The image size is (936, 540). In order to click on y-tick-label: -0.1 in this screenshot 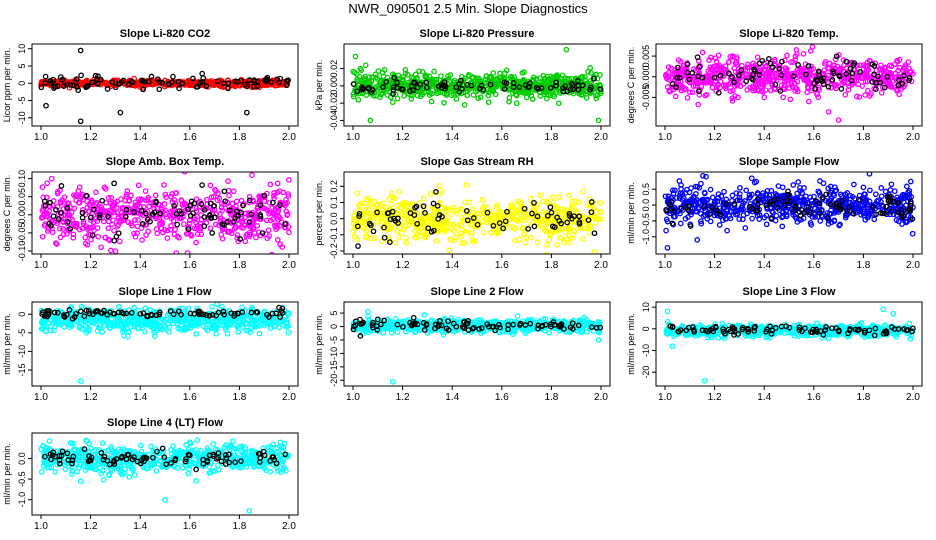, I will do `click(334, 235)`.